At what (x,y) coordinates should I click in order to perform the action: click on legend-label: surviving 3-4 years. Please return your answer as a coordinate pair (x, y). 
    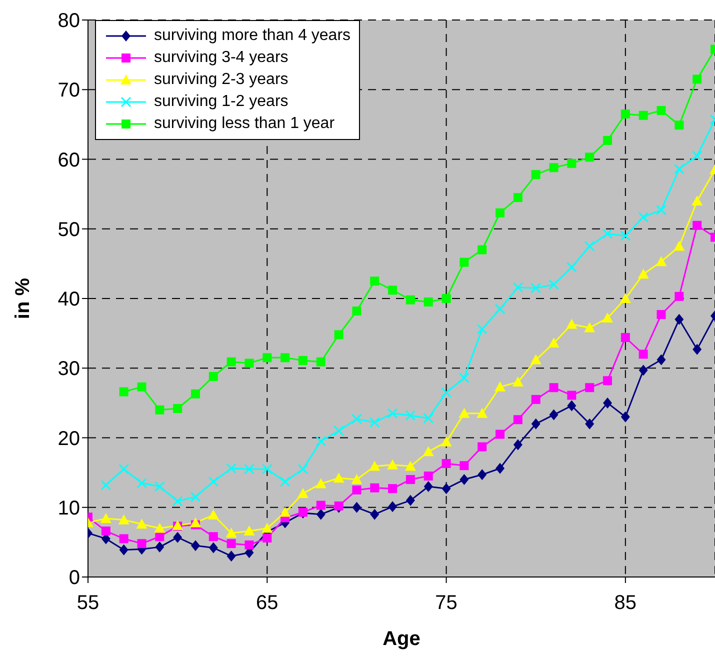
    Looking at the image, I should click on (221, 58).